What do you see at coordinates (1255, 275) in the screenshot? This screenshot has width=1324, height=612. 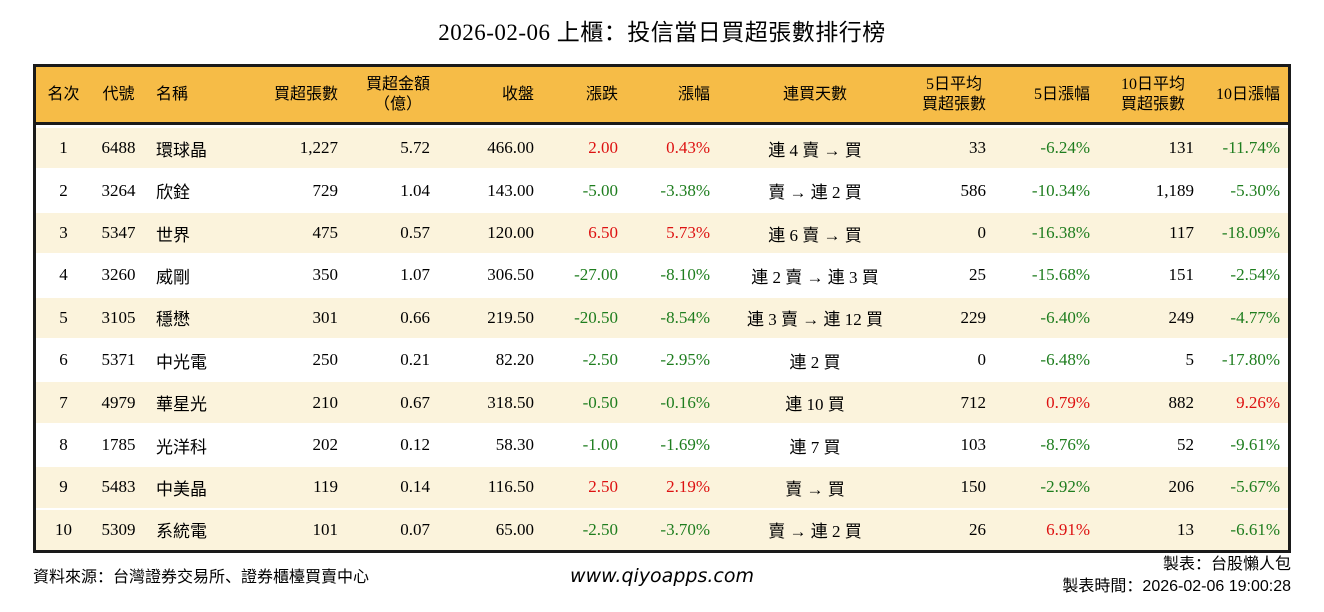 I see `cell-pct10: -2.54%` at bounding box center [1255, 275].